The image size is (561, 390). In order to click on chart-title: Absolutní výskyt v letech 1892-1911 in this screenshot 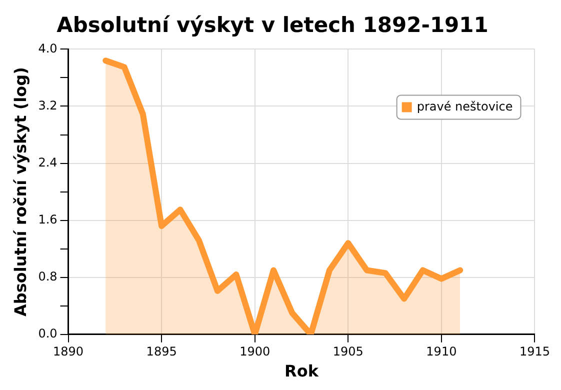, I will do `click(272, 25)`.